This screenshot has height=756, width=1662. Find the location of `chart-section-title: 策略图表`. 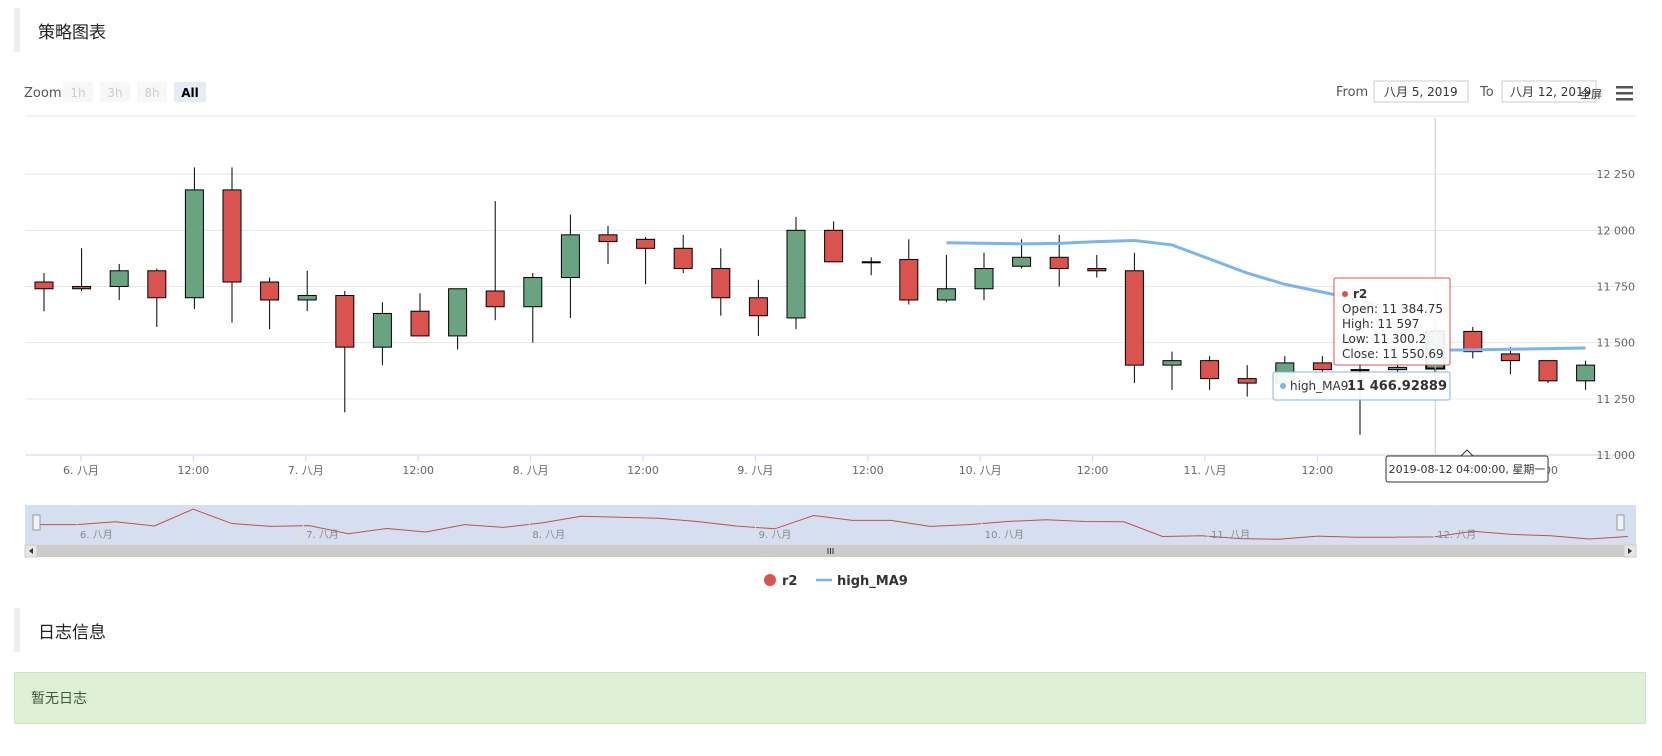

chart-section-title: 策略图表 is located at coordinates (72, 32).